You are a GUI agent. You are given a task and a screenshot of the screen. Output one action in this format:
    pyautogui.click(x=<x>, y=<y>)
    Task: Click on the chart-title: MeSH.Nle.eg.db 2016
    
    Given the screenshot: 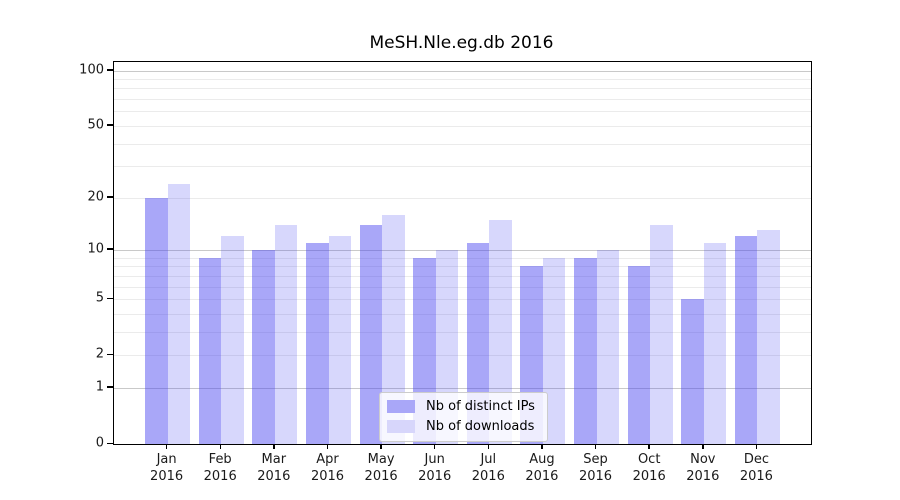 What is the action you would take?
    pyautogui.click(x=461, y=43)
    